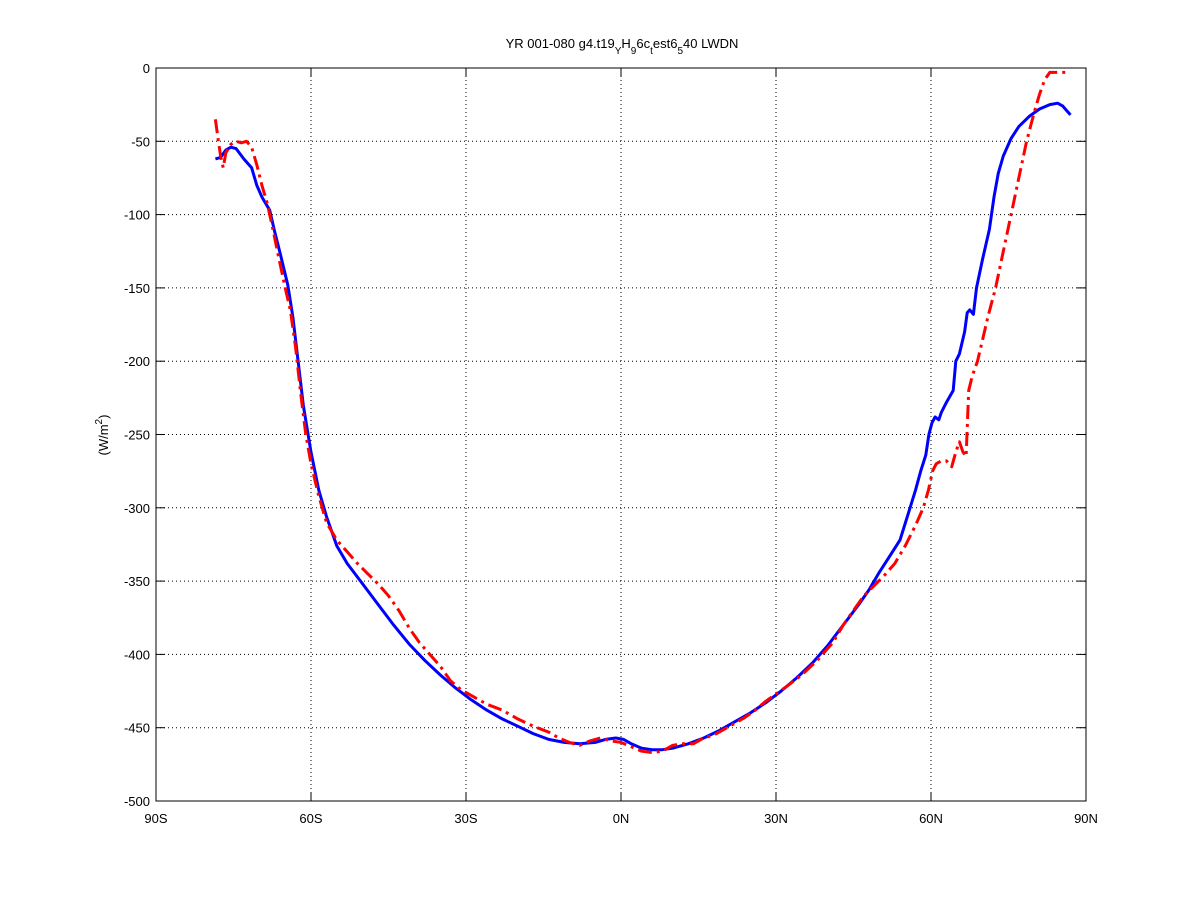  I want to click on y-tick-label: -150, so click(137, 288).